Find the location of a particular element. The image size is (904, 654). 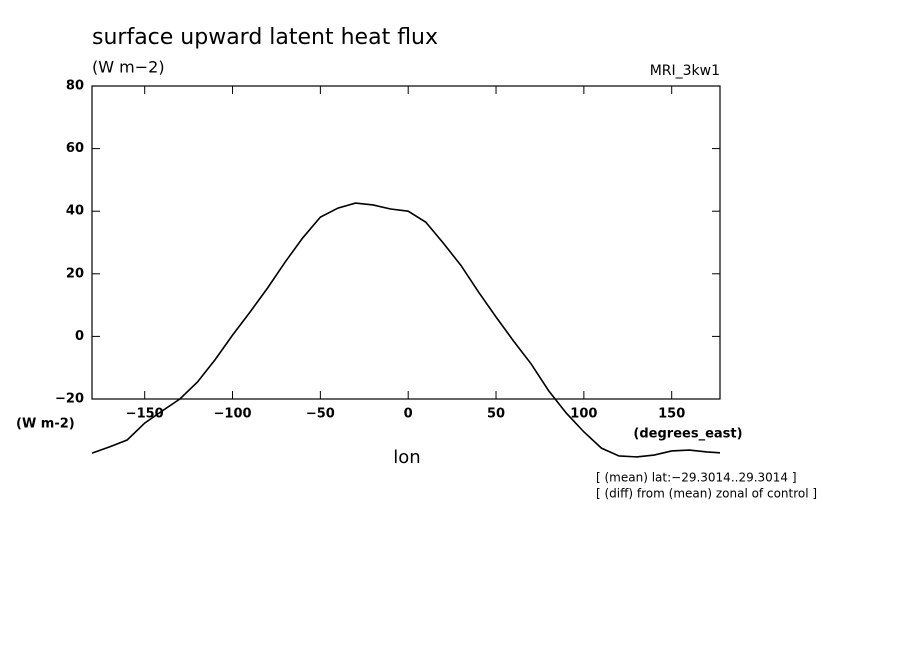

x-tick-label: 100 is located at coordinates (583, 414).